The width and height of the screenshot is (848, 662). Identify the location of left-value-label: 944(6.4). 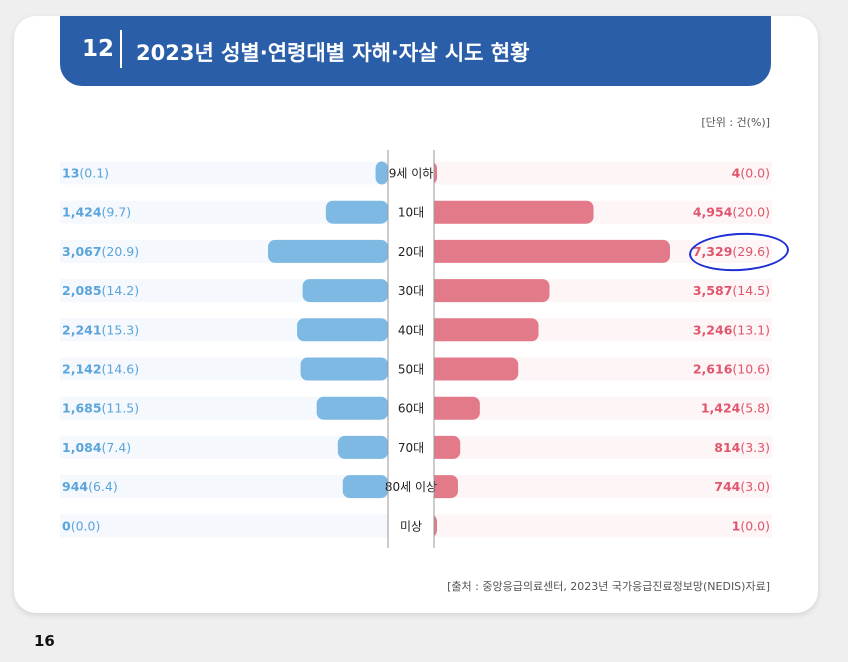
(90, 486).